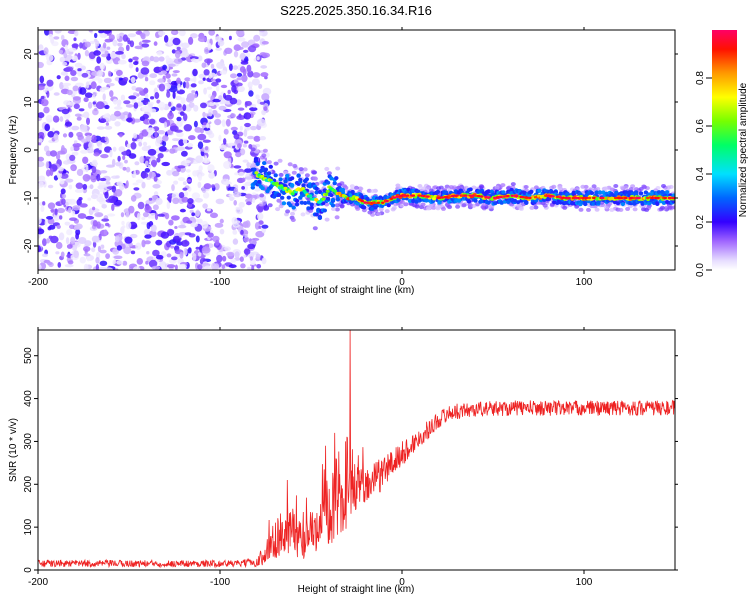 The height and width of the screenshot is (600, 750). I want to click on y-tick-label: 400, so click(28, 398).